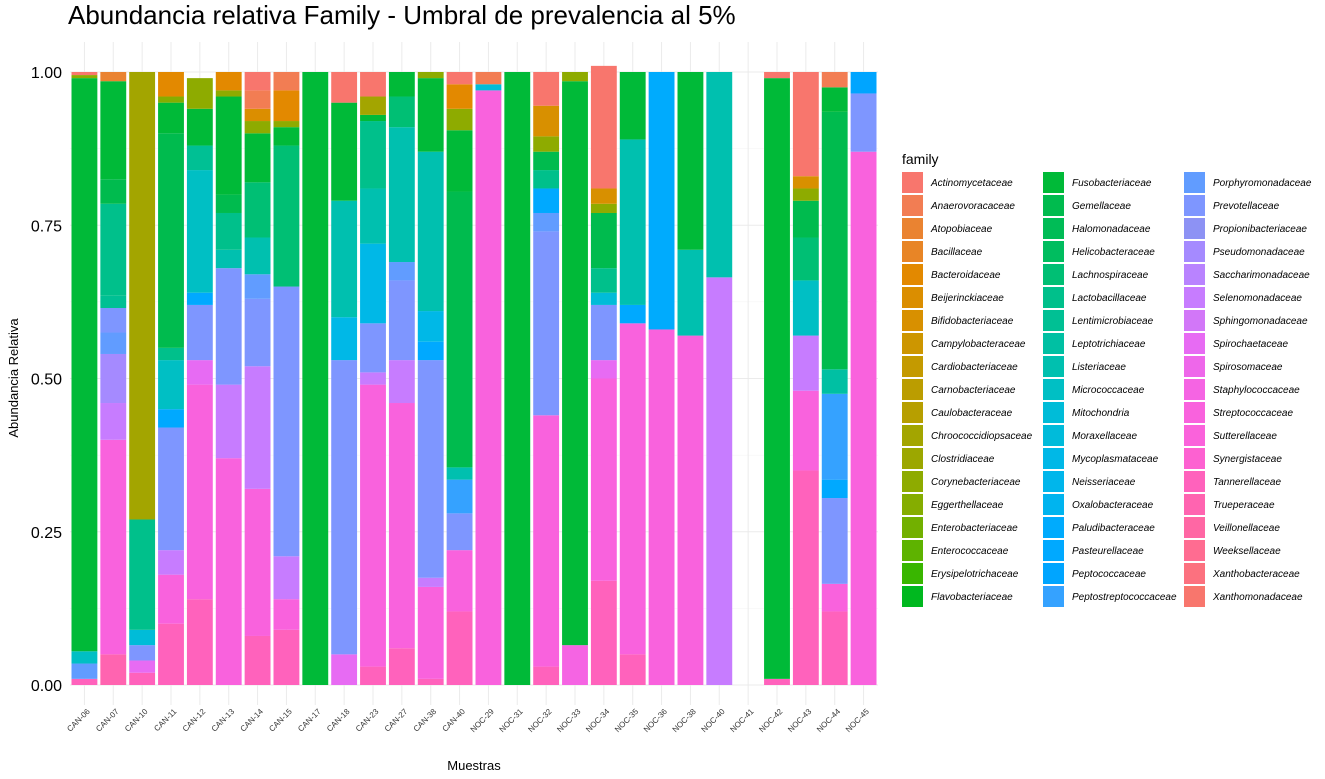 This screenshot has height=779, width=1325. I want to click on x-tick-label-can-14: CAN-14, so click(252, 720).